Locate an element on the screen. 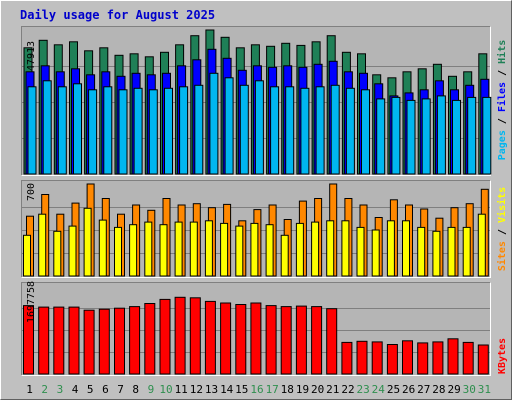  x-tick-label: 14 is located at coordinates (227, 389).